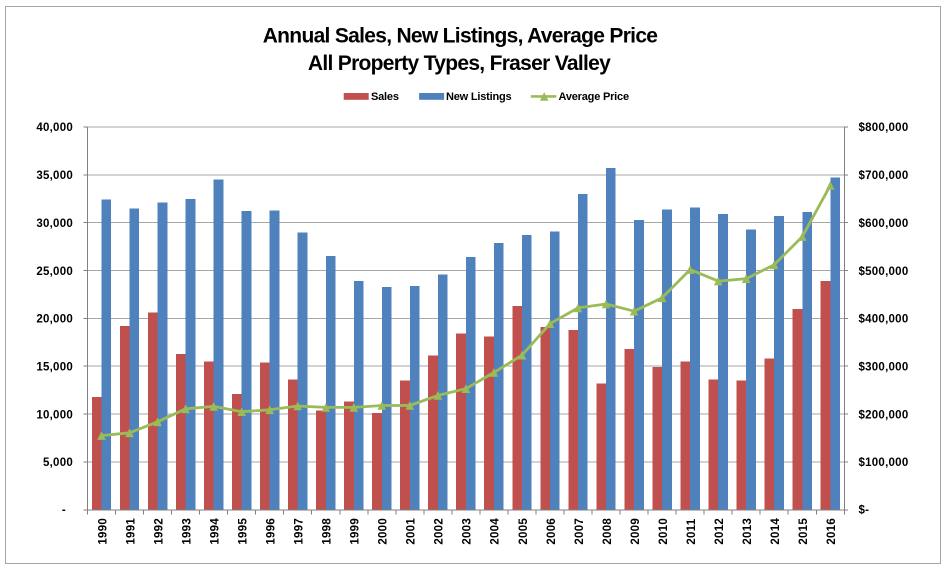 This screenshot has width=950, height=575. I want to click on svg-text: $200,000, so click(884, 415).